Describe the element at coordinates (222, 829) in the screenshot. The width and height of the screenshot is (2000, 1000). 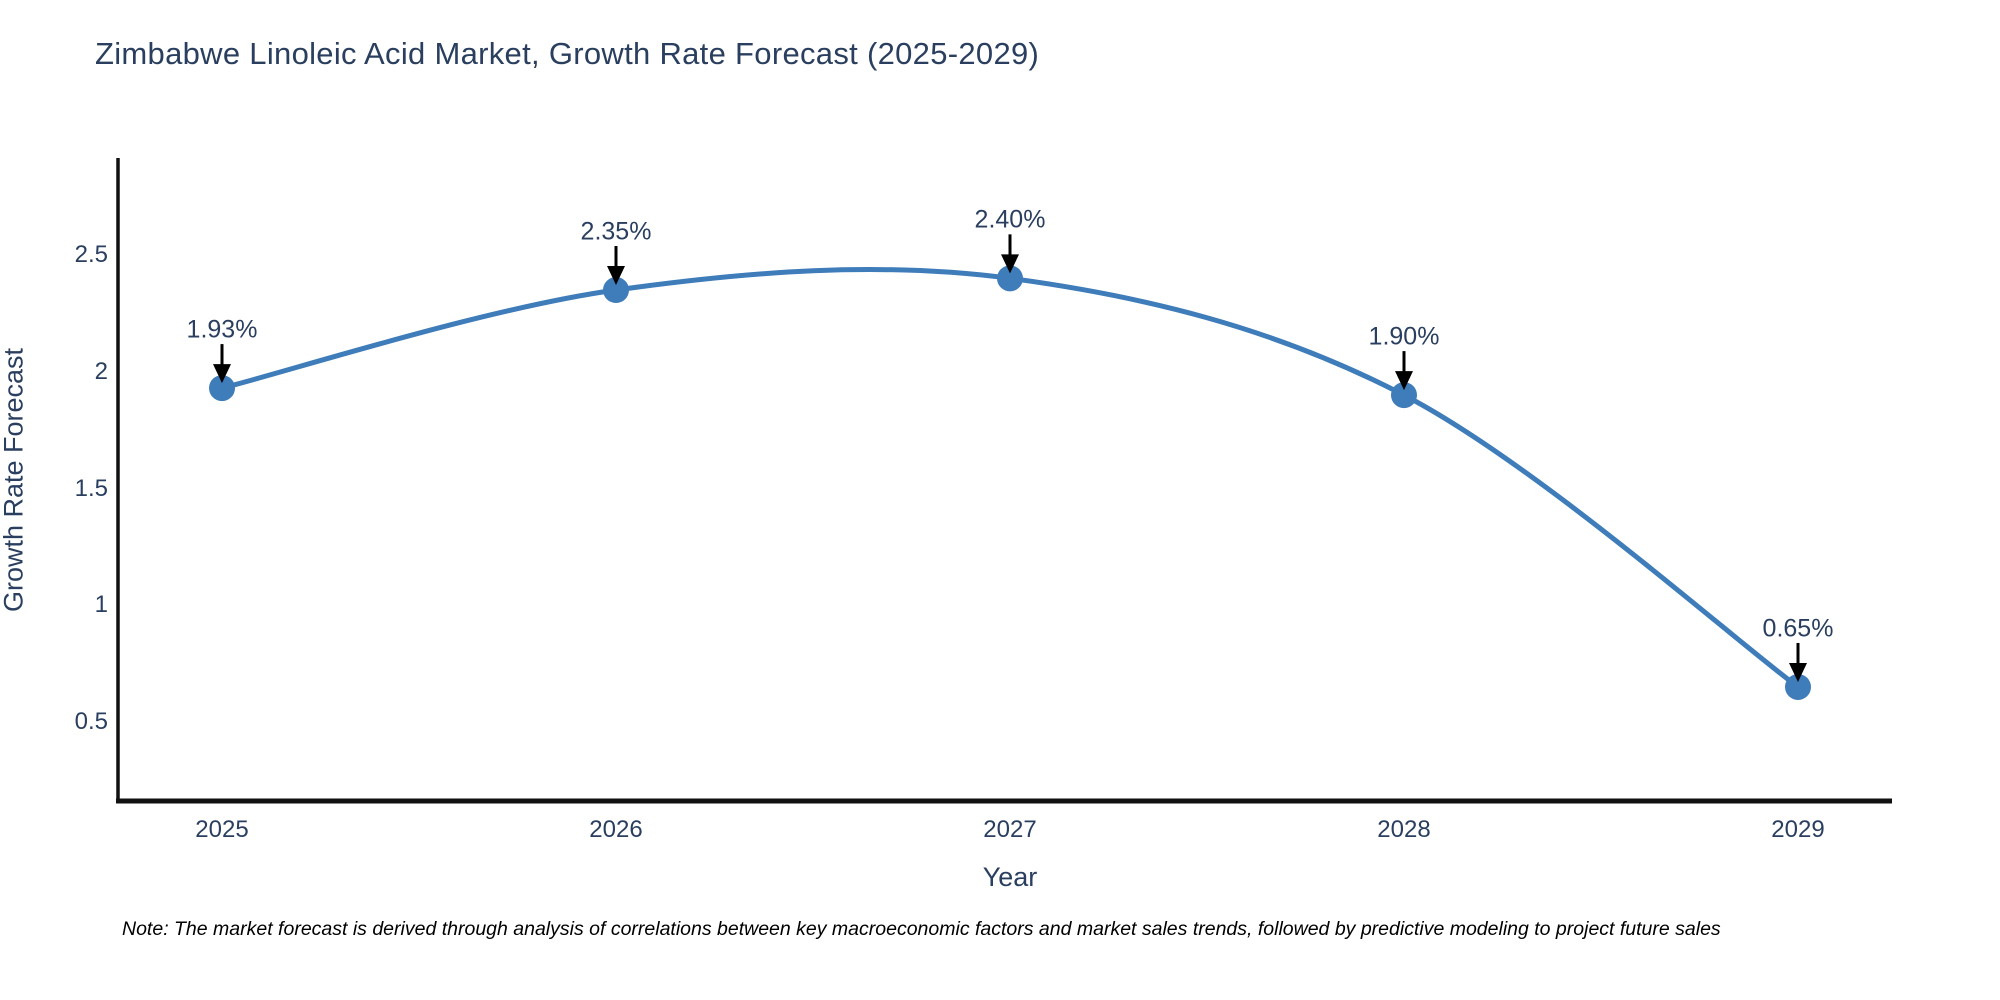
I see `x-tick-label: 2025` at that location.